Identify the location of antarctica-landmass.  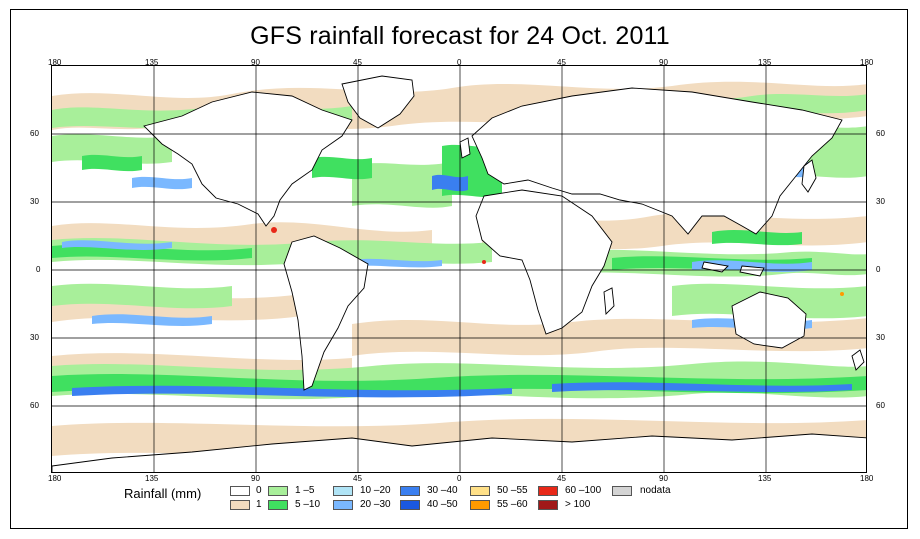
(459, 452).